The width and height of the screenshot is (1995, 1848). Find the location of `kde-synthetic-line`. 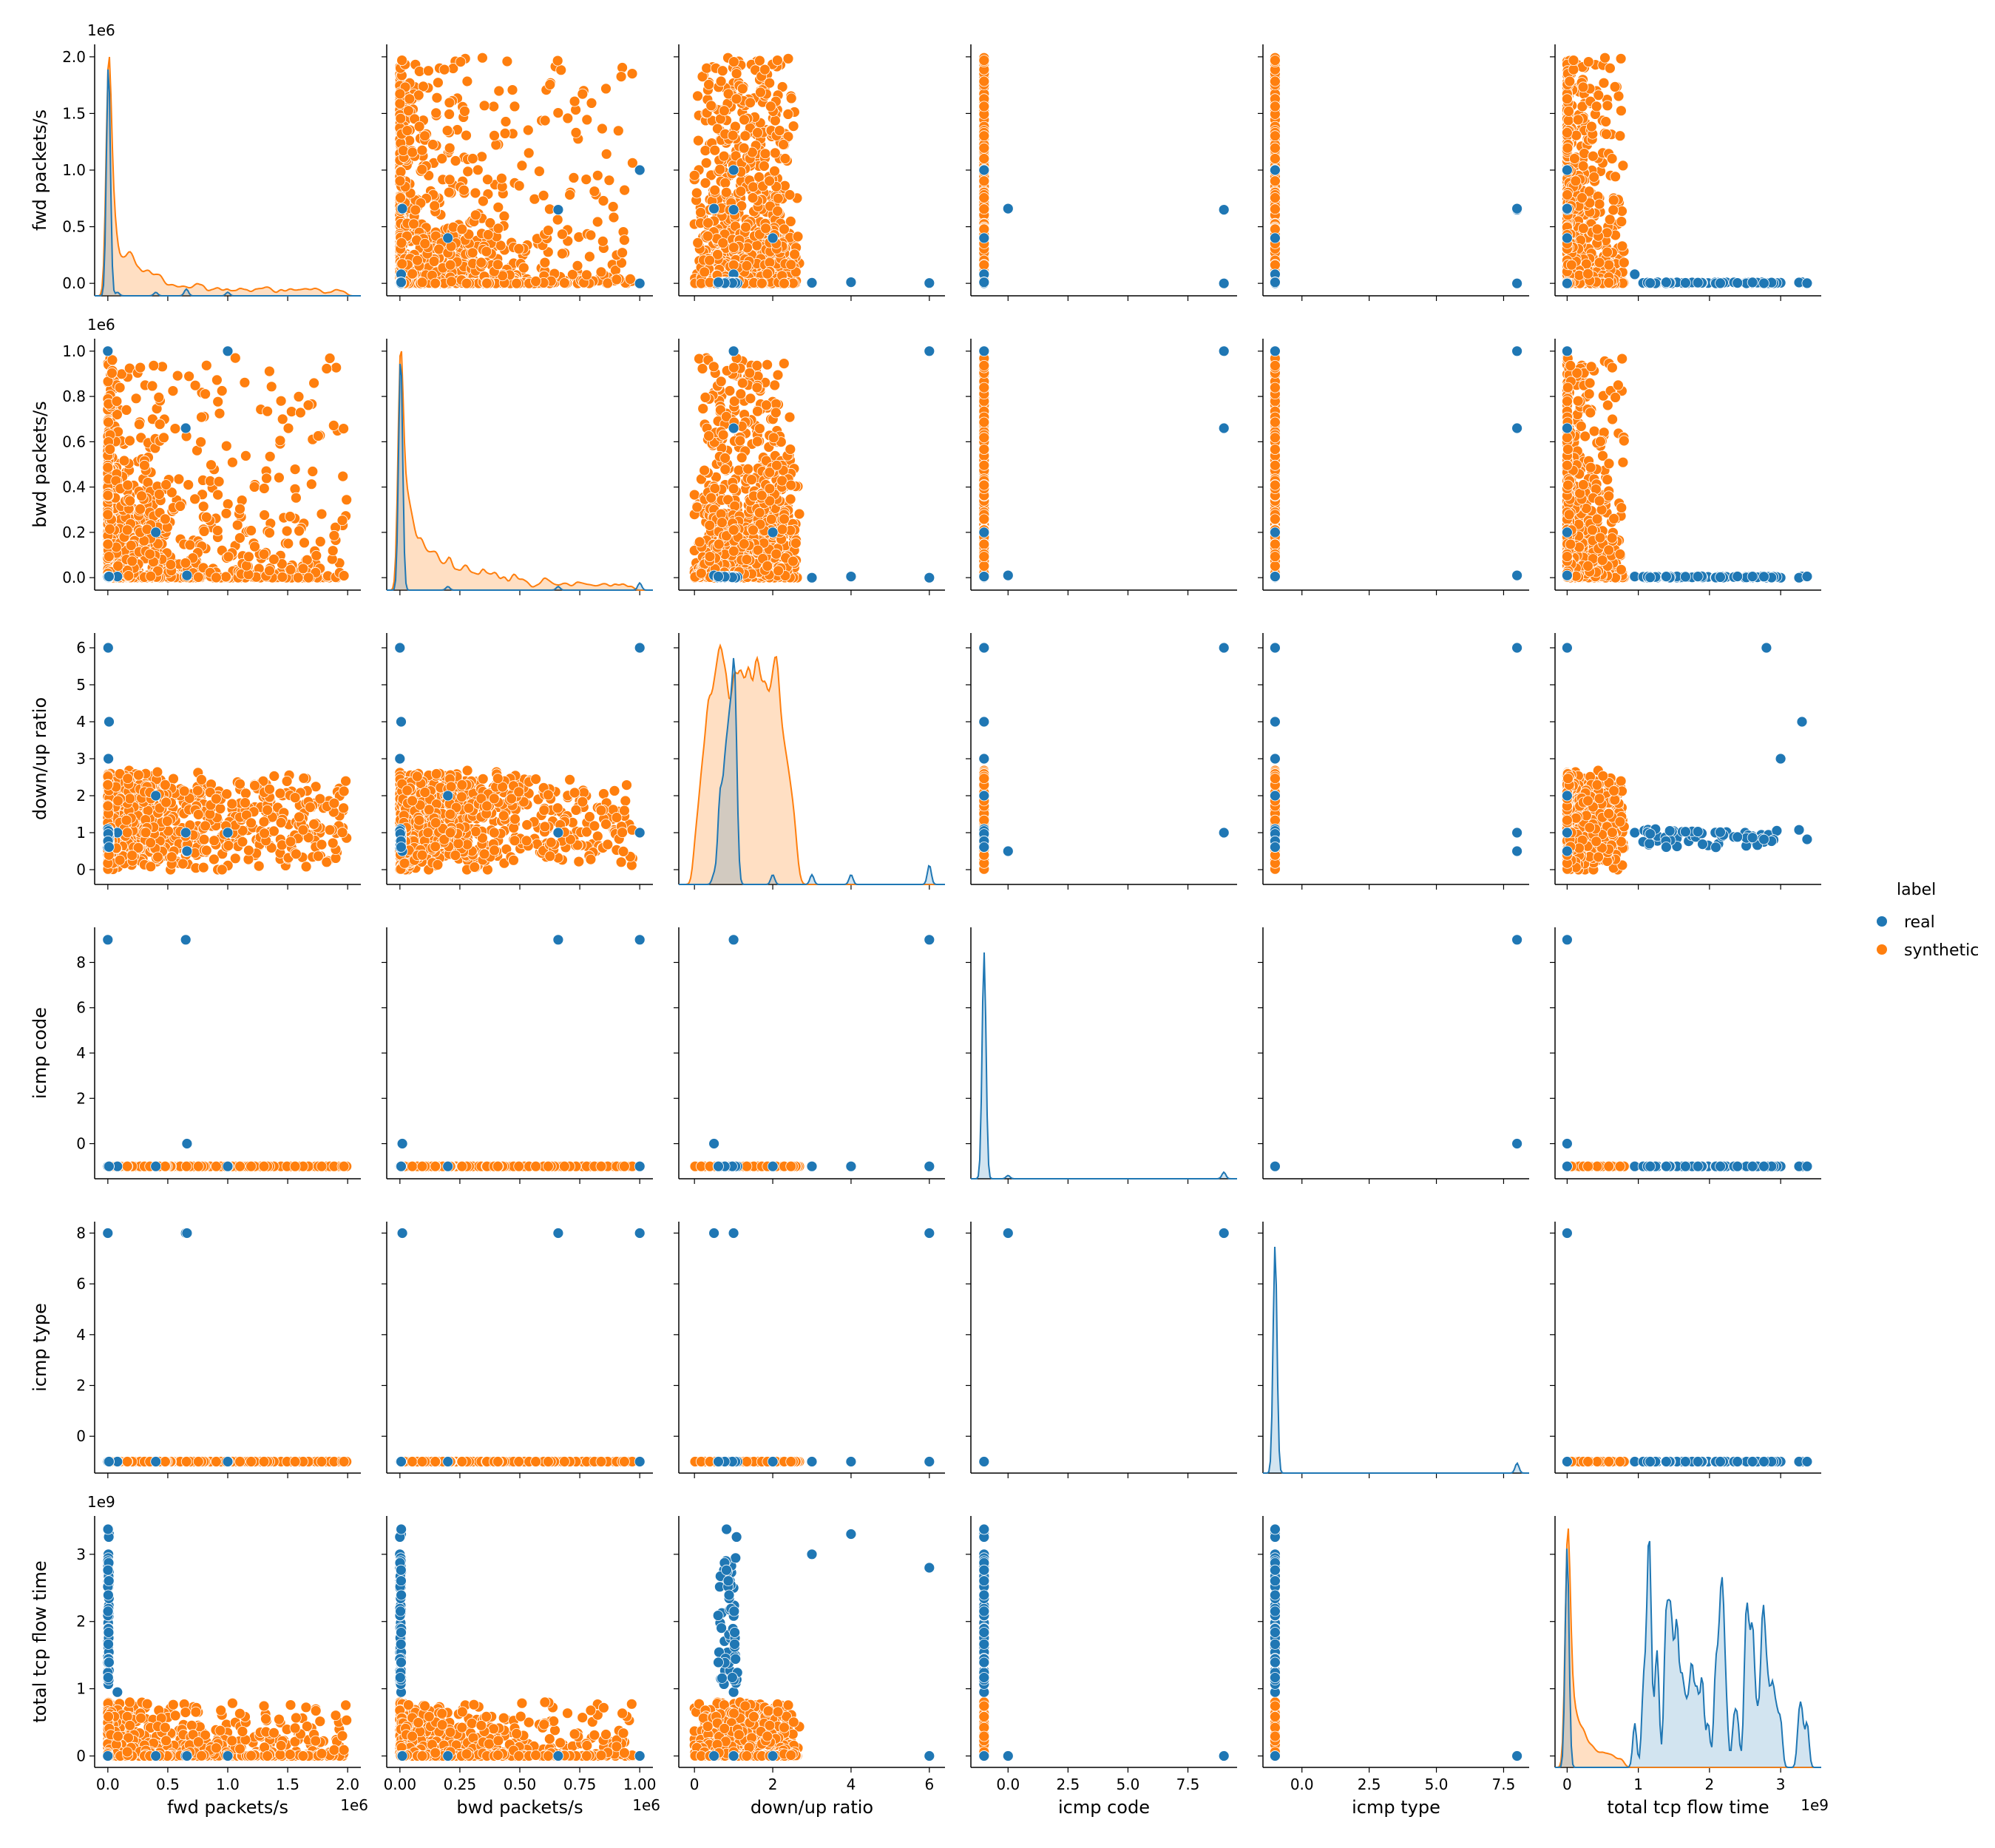

kde-synthetic-line is located at coordinates (228, 177).